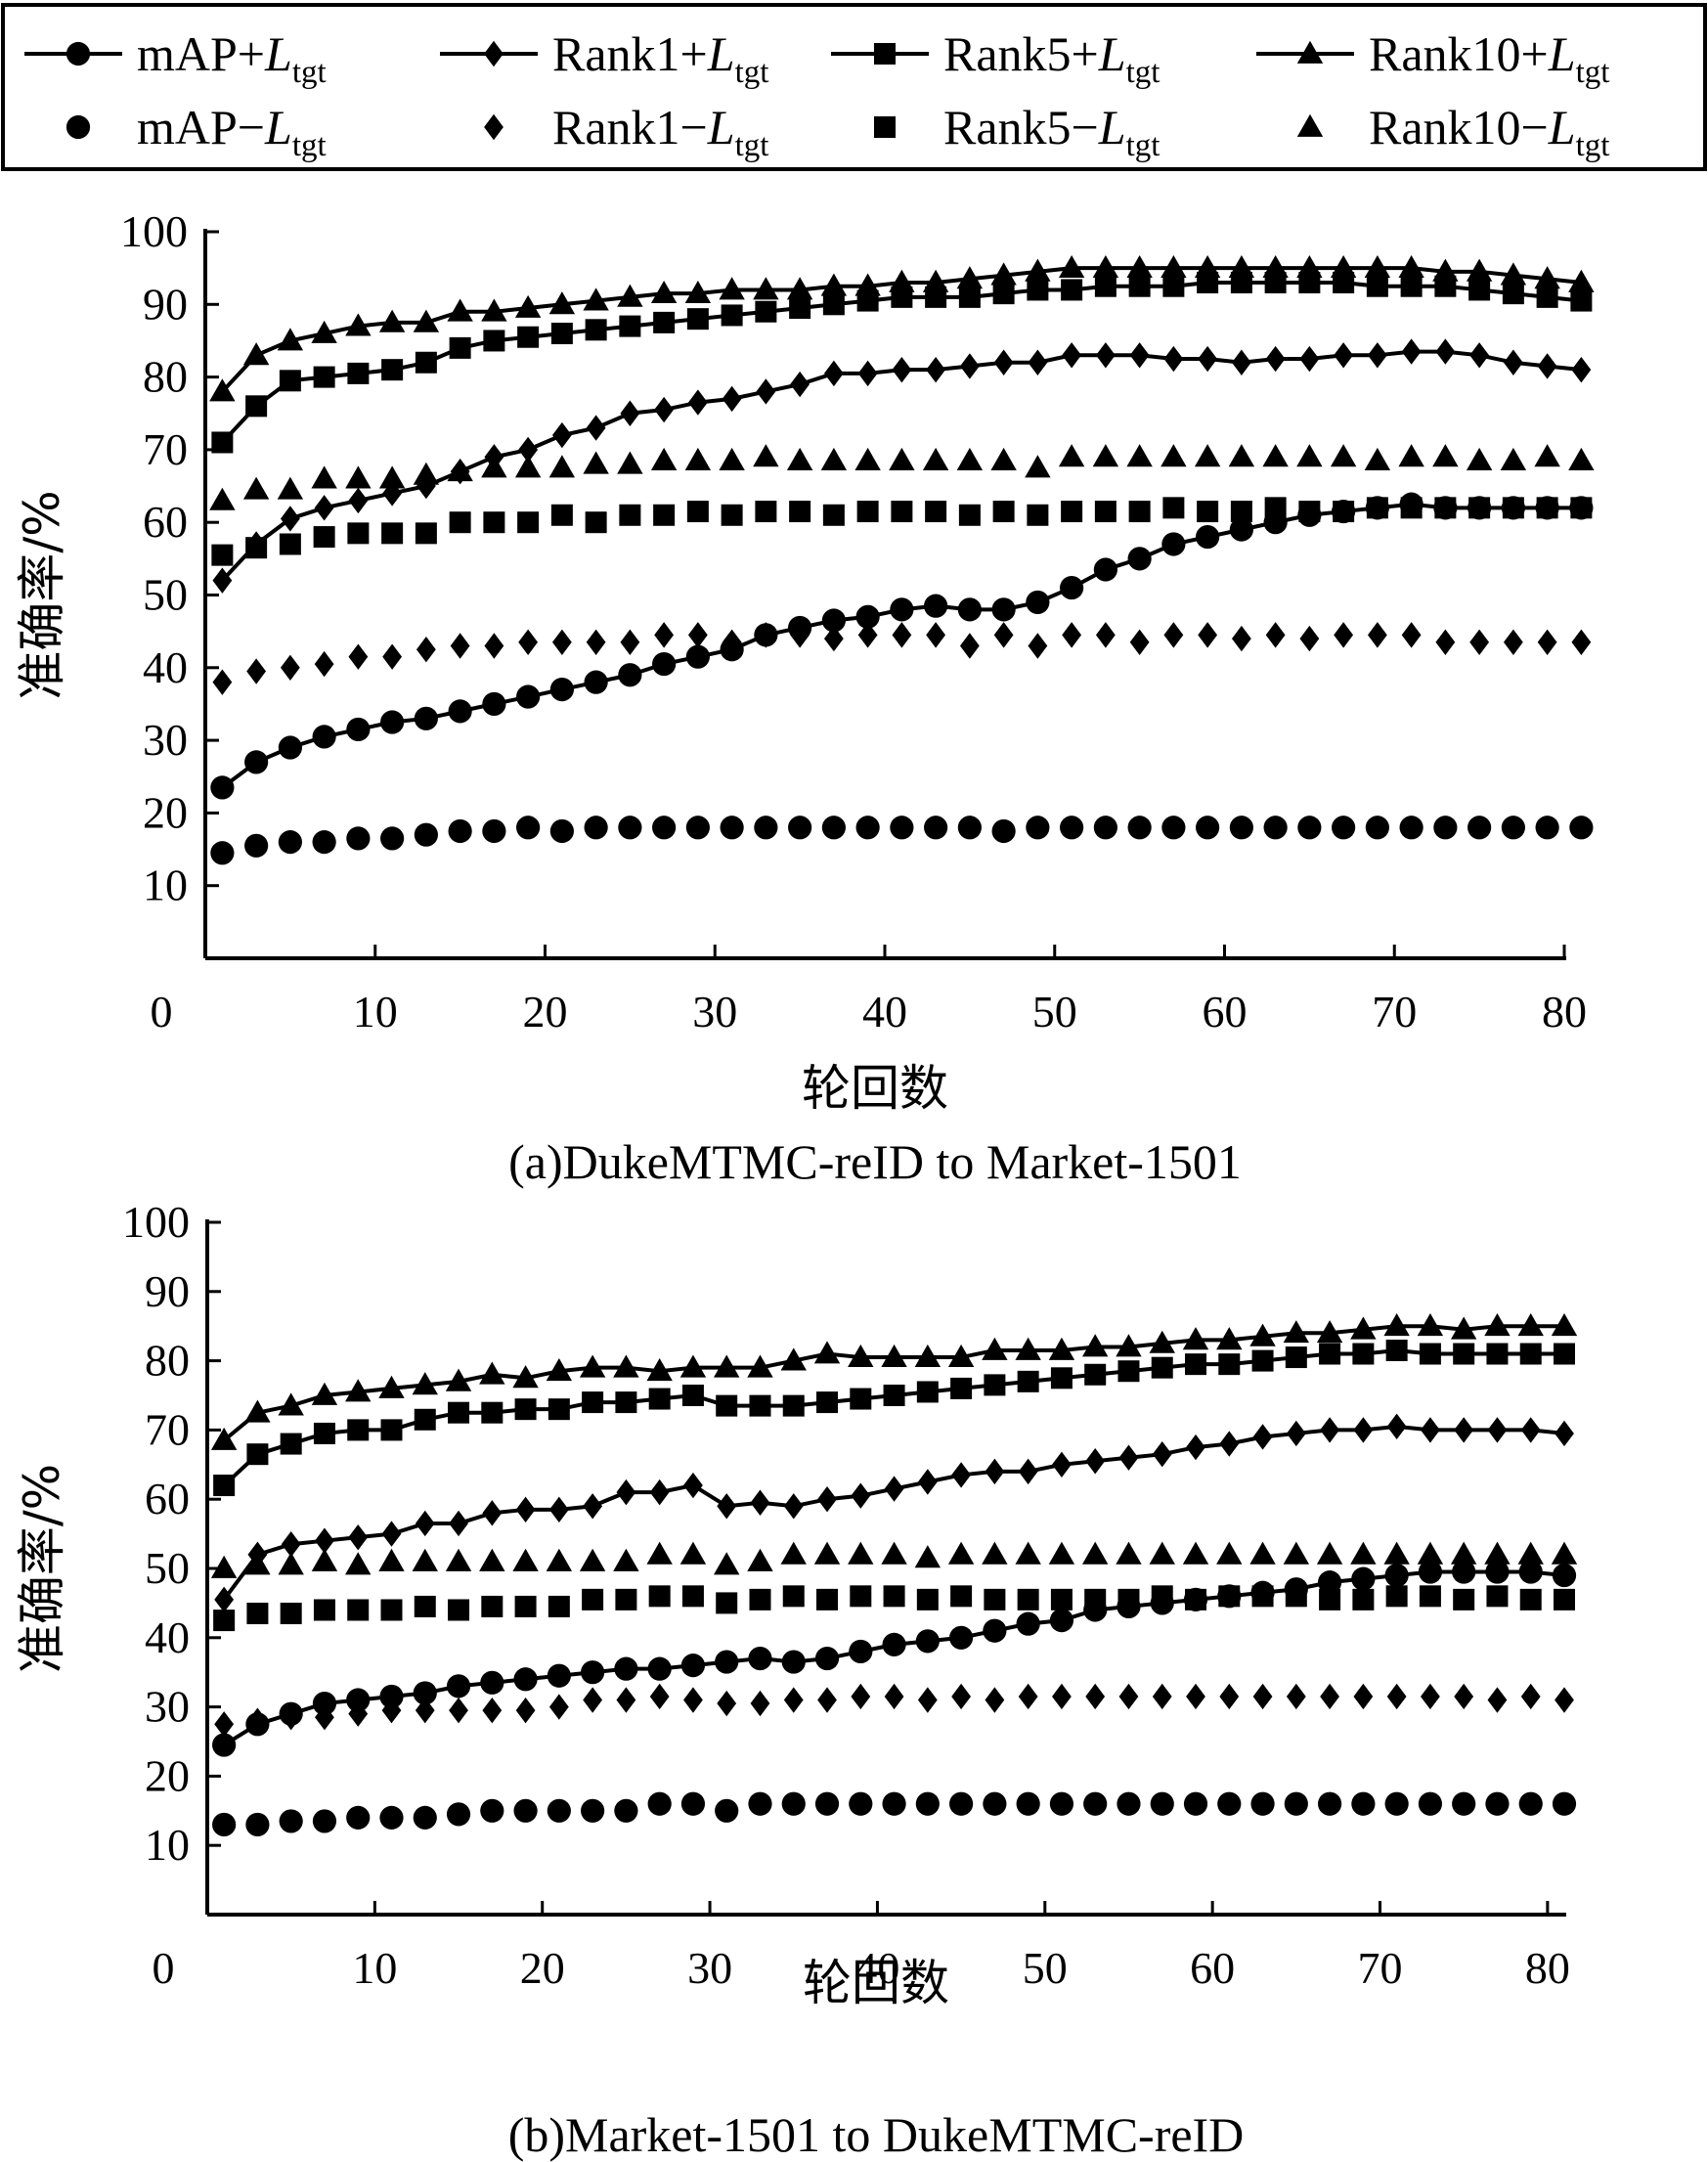 The width and height of the screenshot is (1708, 2162). Describe the element at coordinates (167, 1429) in the screenshot. I see `y-tick-label: 70` at that location.